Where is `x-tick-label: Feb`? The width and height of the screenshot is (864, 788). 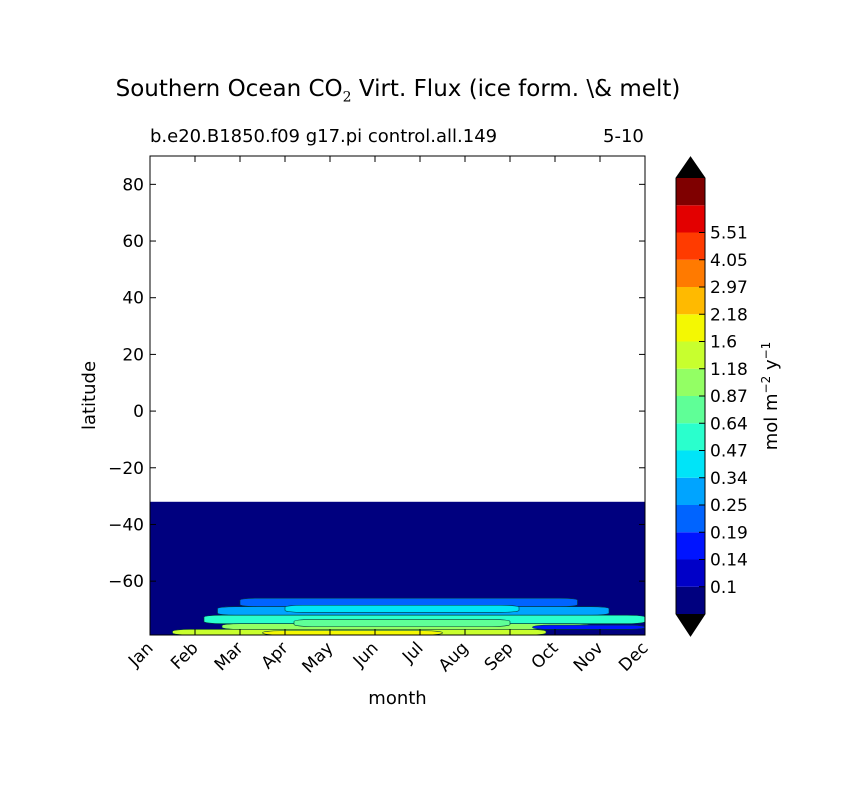 x-tick-label: Feb is located at coordinates (184, 655).